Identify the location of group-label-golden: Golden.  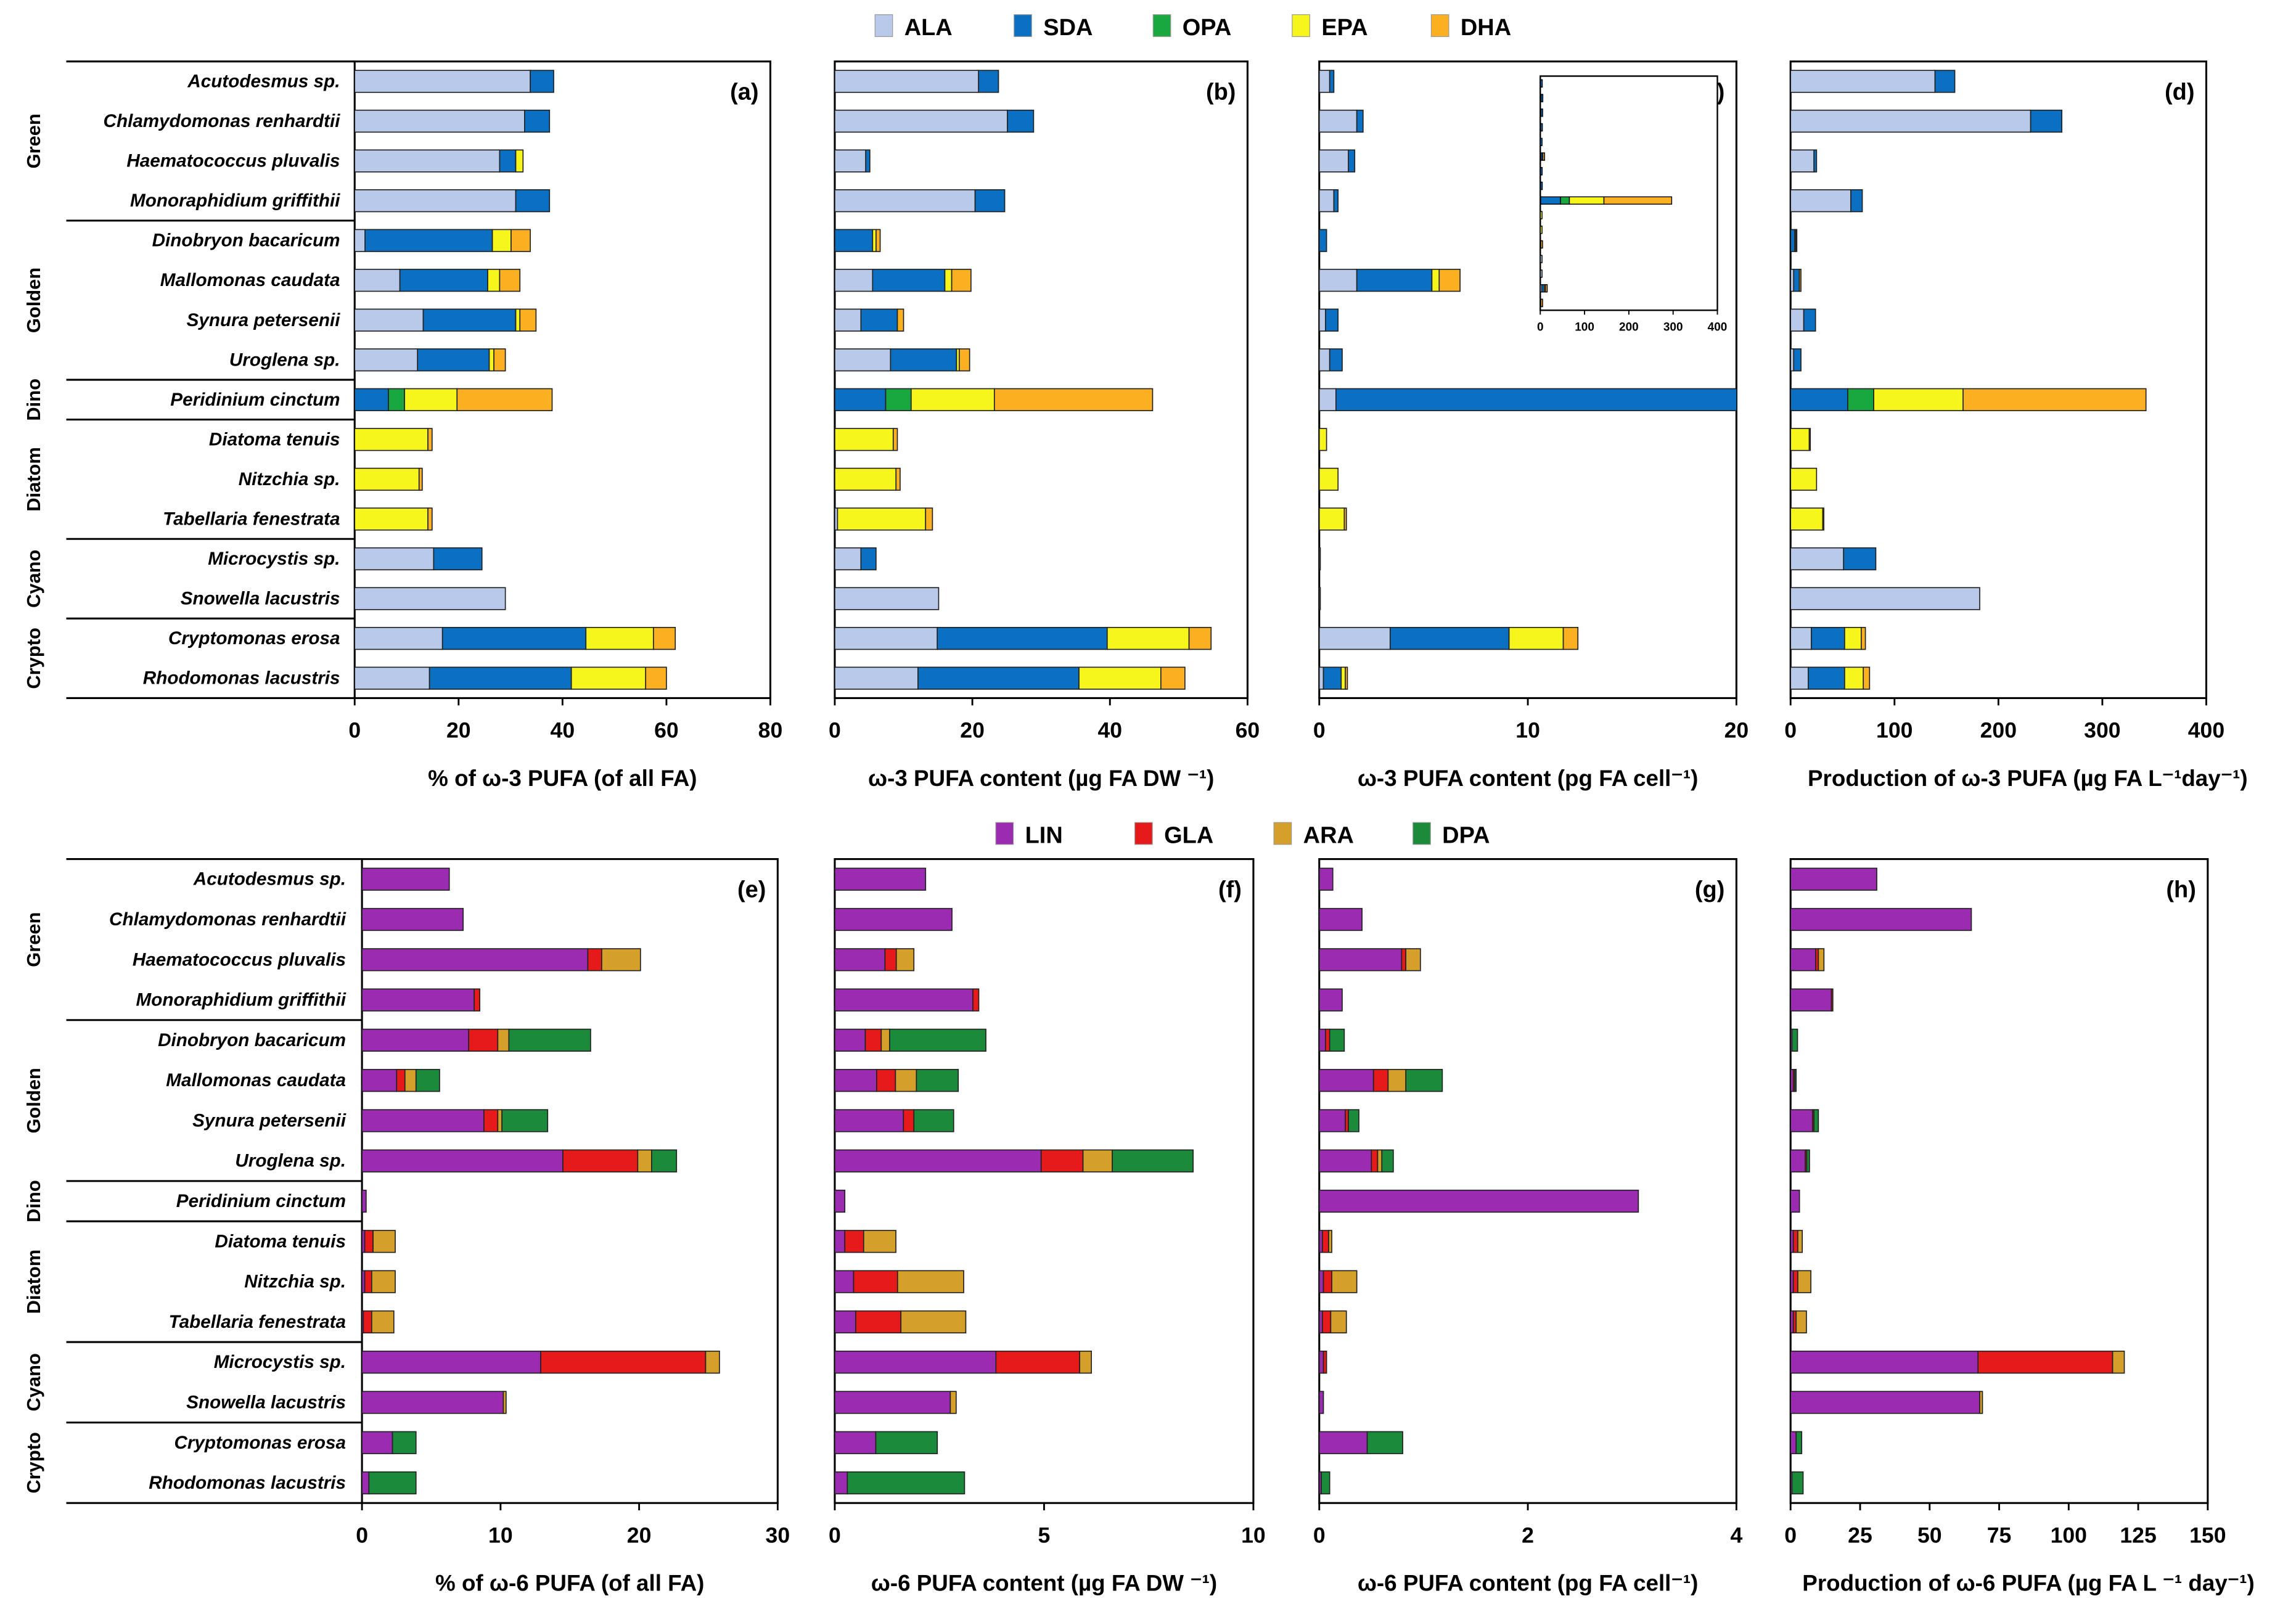
(33, 300).